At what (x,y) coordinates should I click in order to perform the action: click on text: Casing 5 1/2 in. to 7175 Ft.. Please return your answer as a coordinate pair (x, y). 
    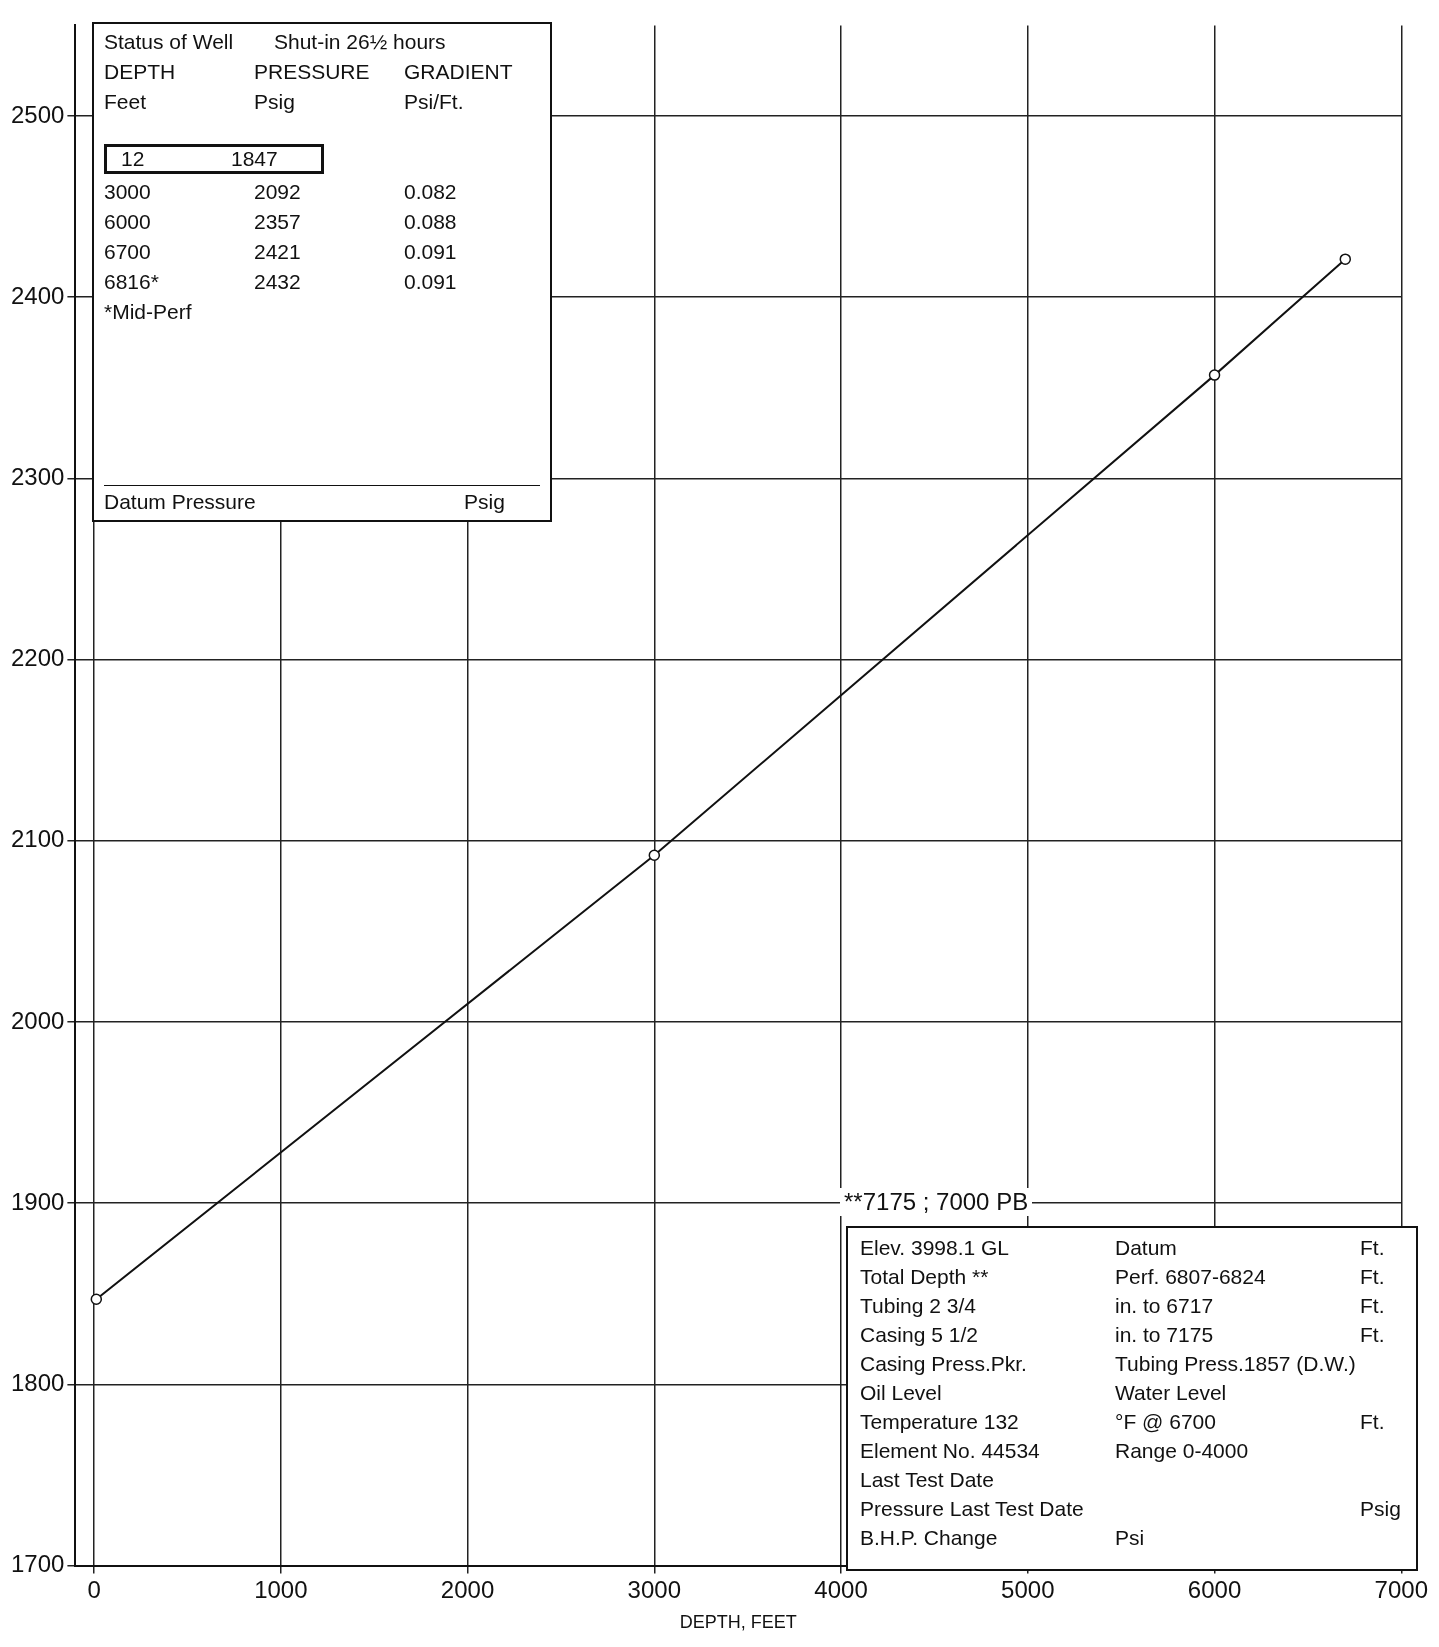
    Looking at the image, I should click on (1122, 1334).